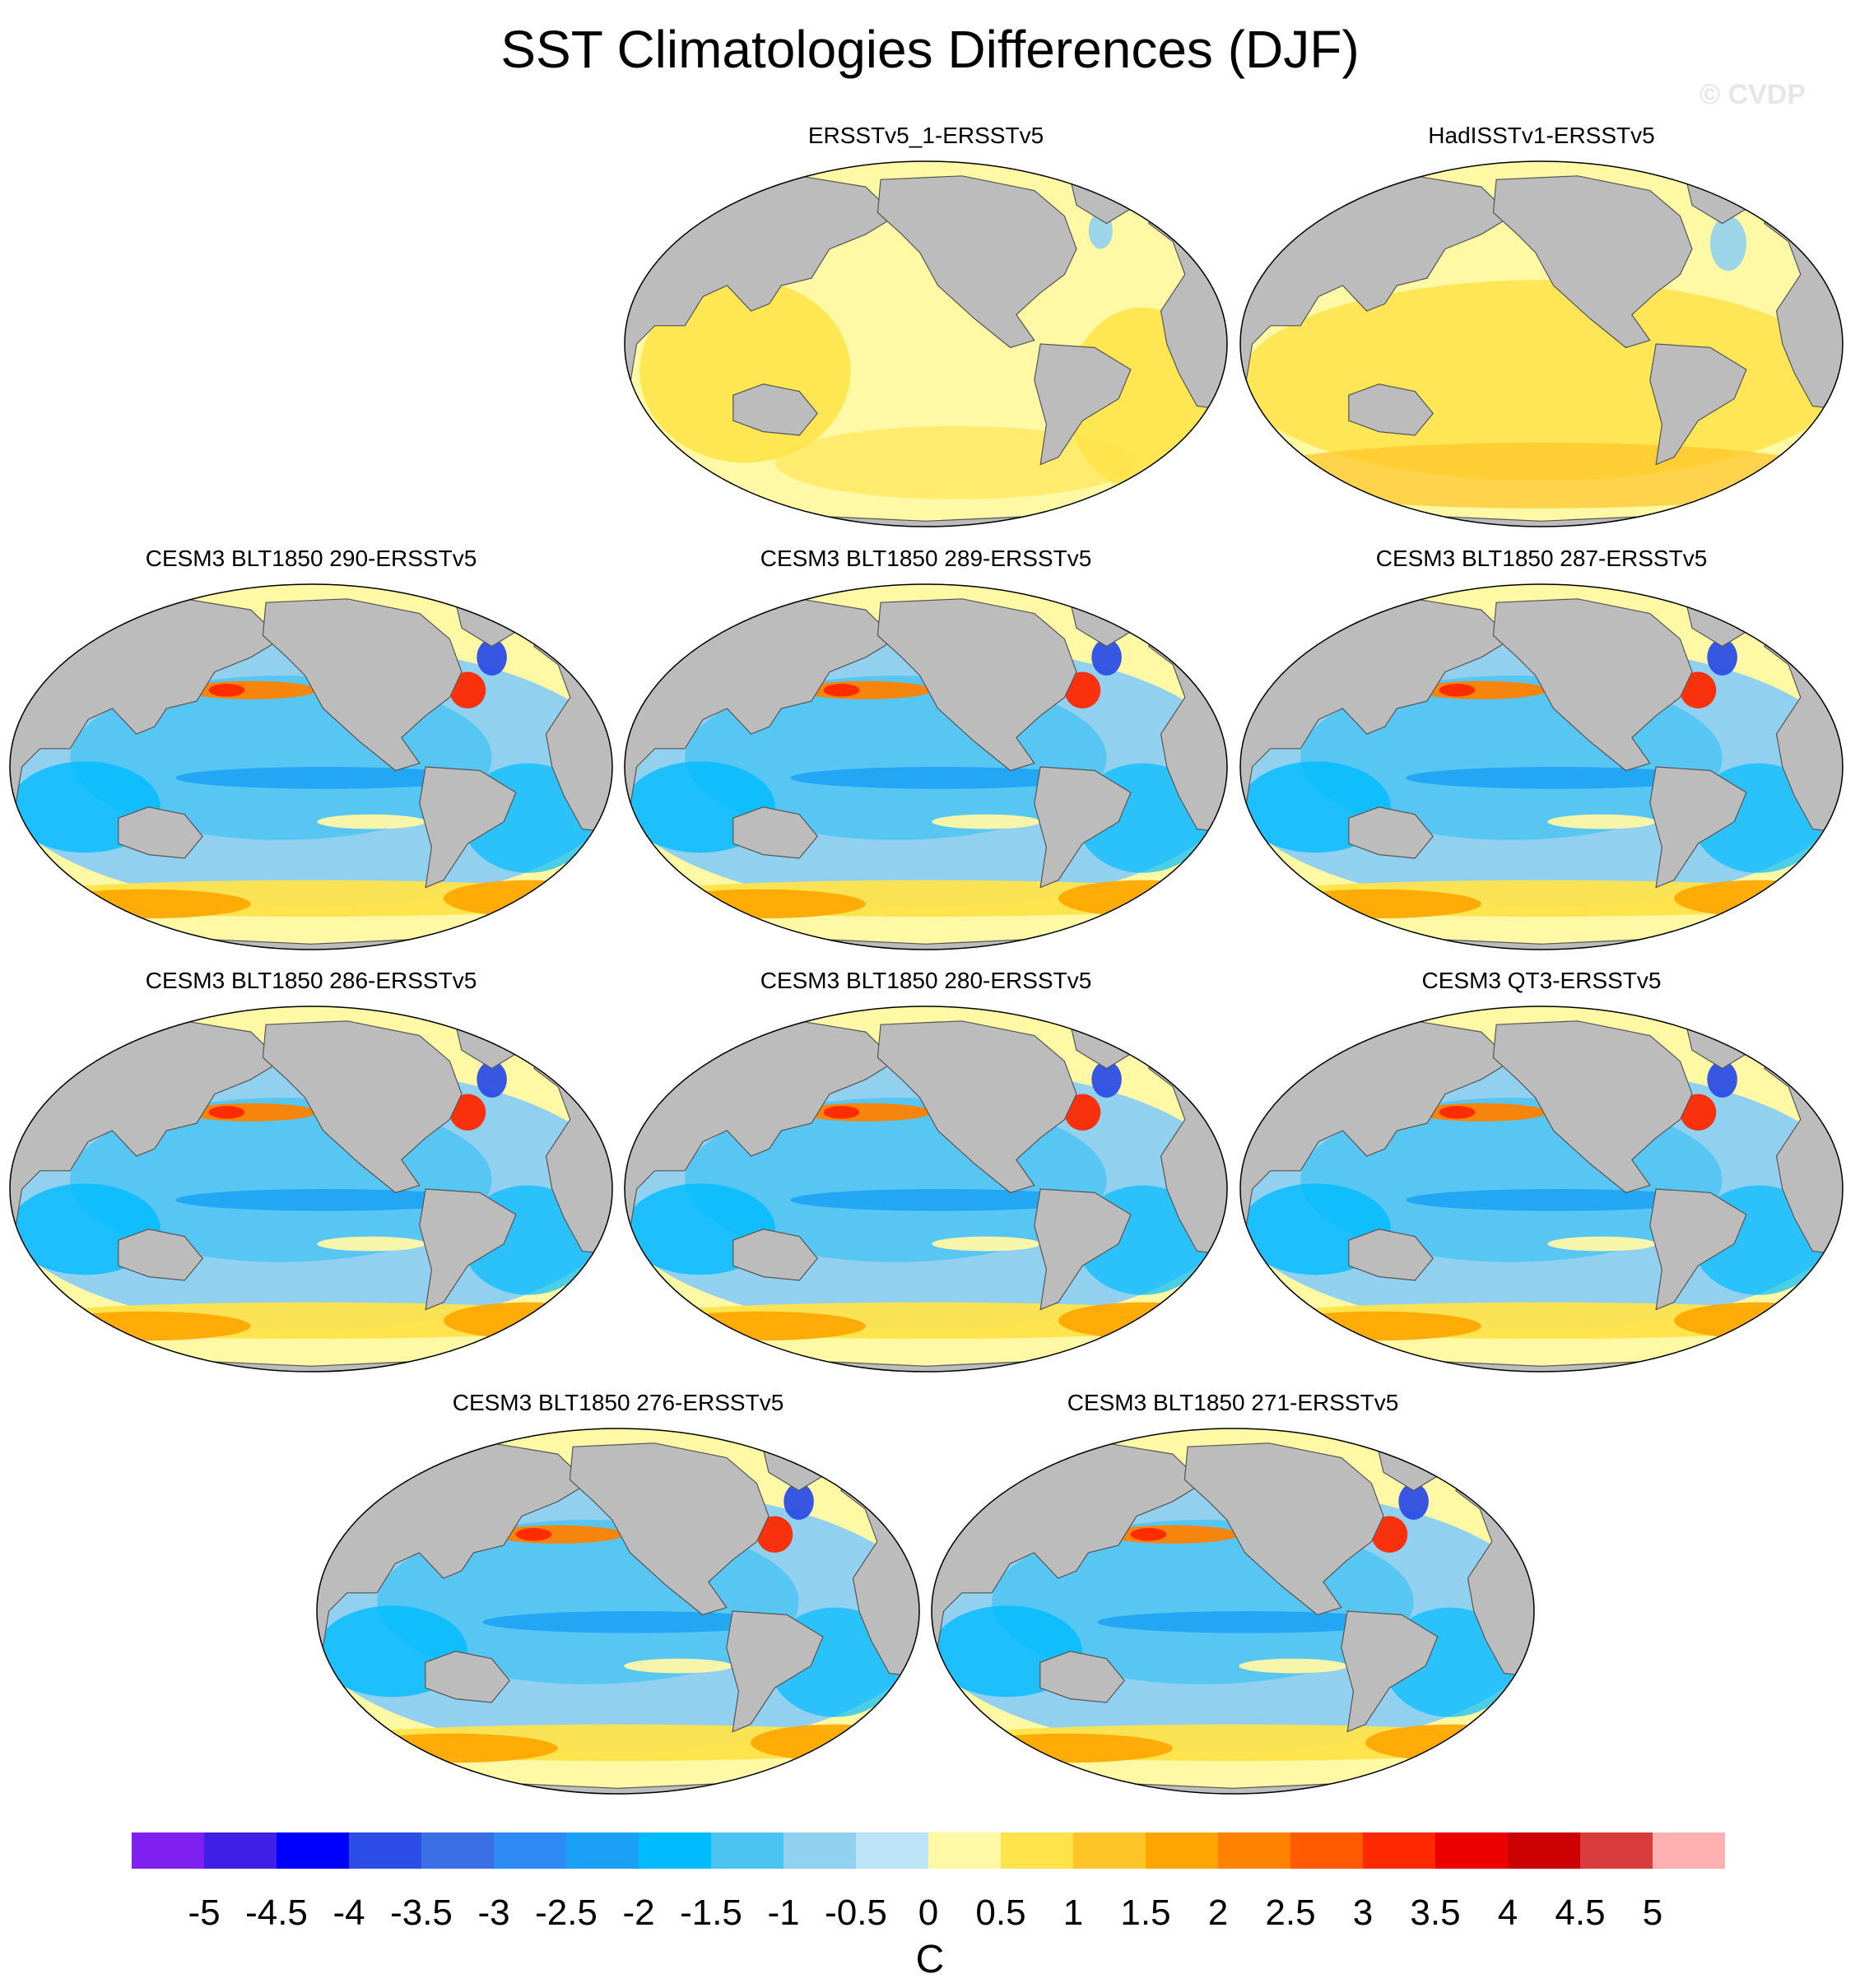 The image size is (1860, 1988). I want to click on panel-title: CESM3 QT3-ERSSTv5, so click(1541, 981).